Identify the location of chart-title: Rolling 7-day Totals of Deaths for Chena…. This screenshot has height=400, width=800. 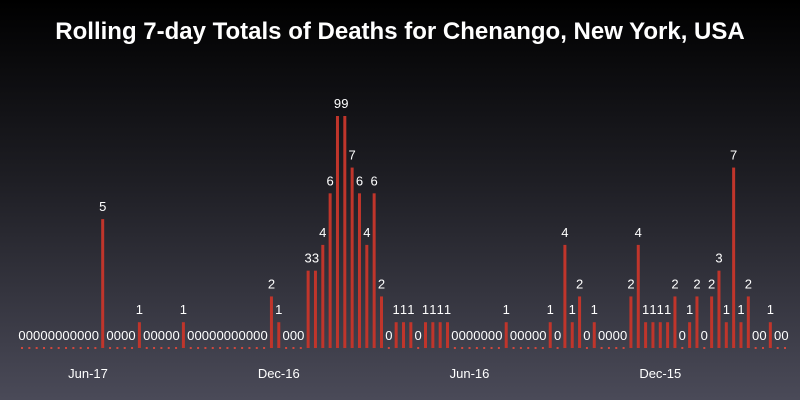
(400, 31).